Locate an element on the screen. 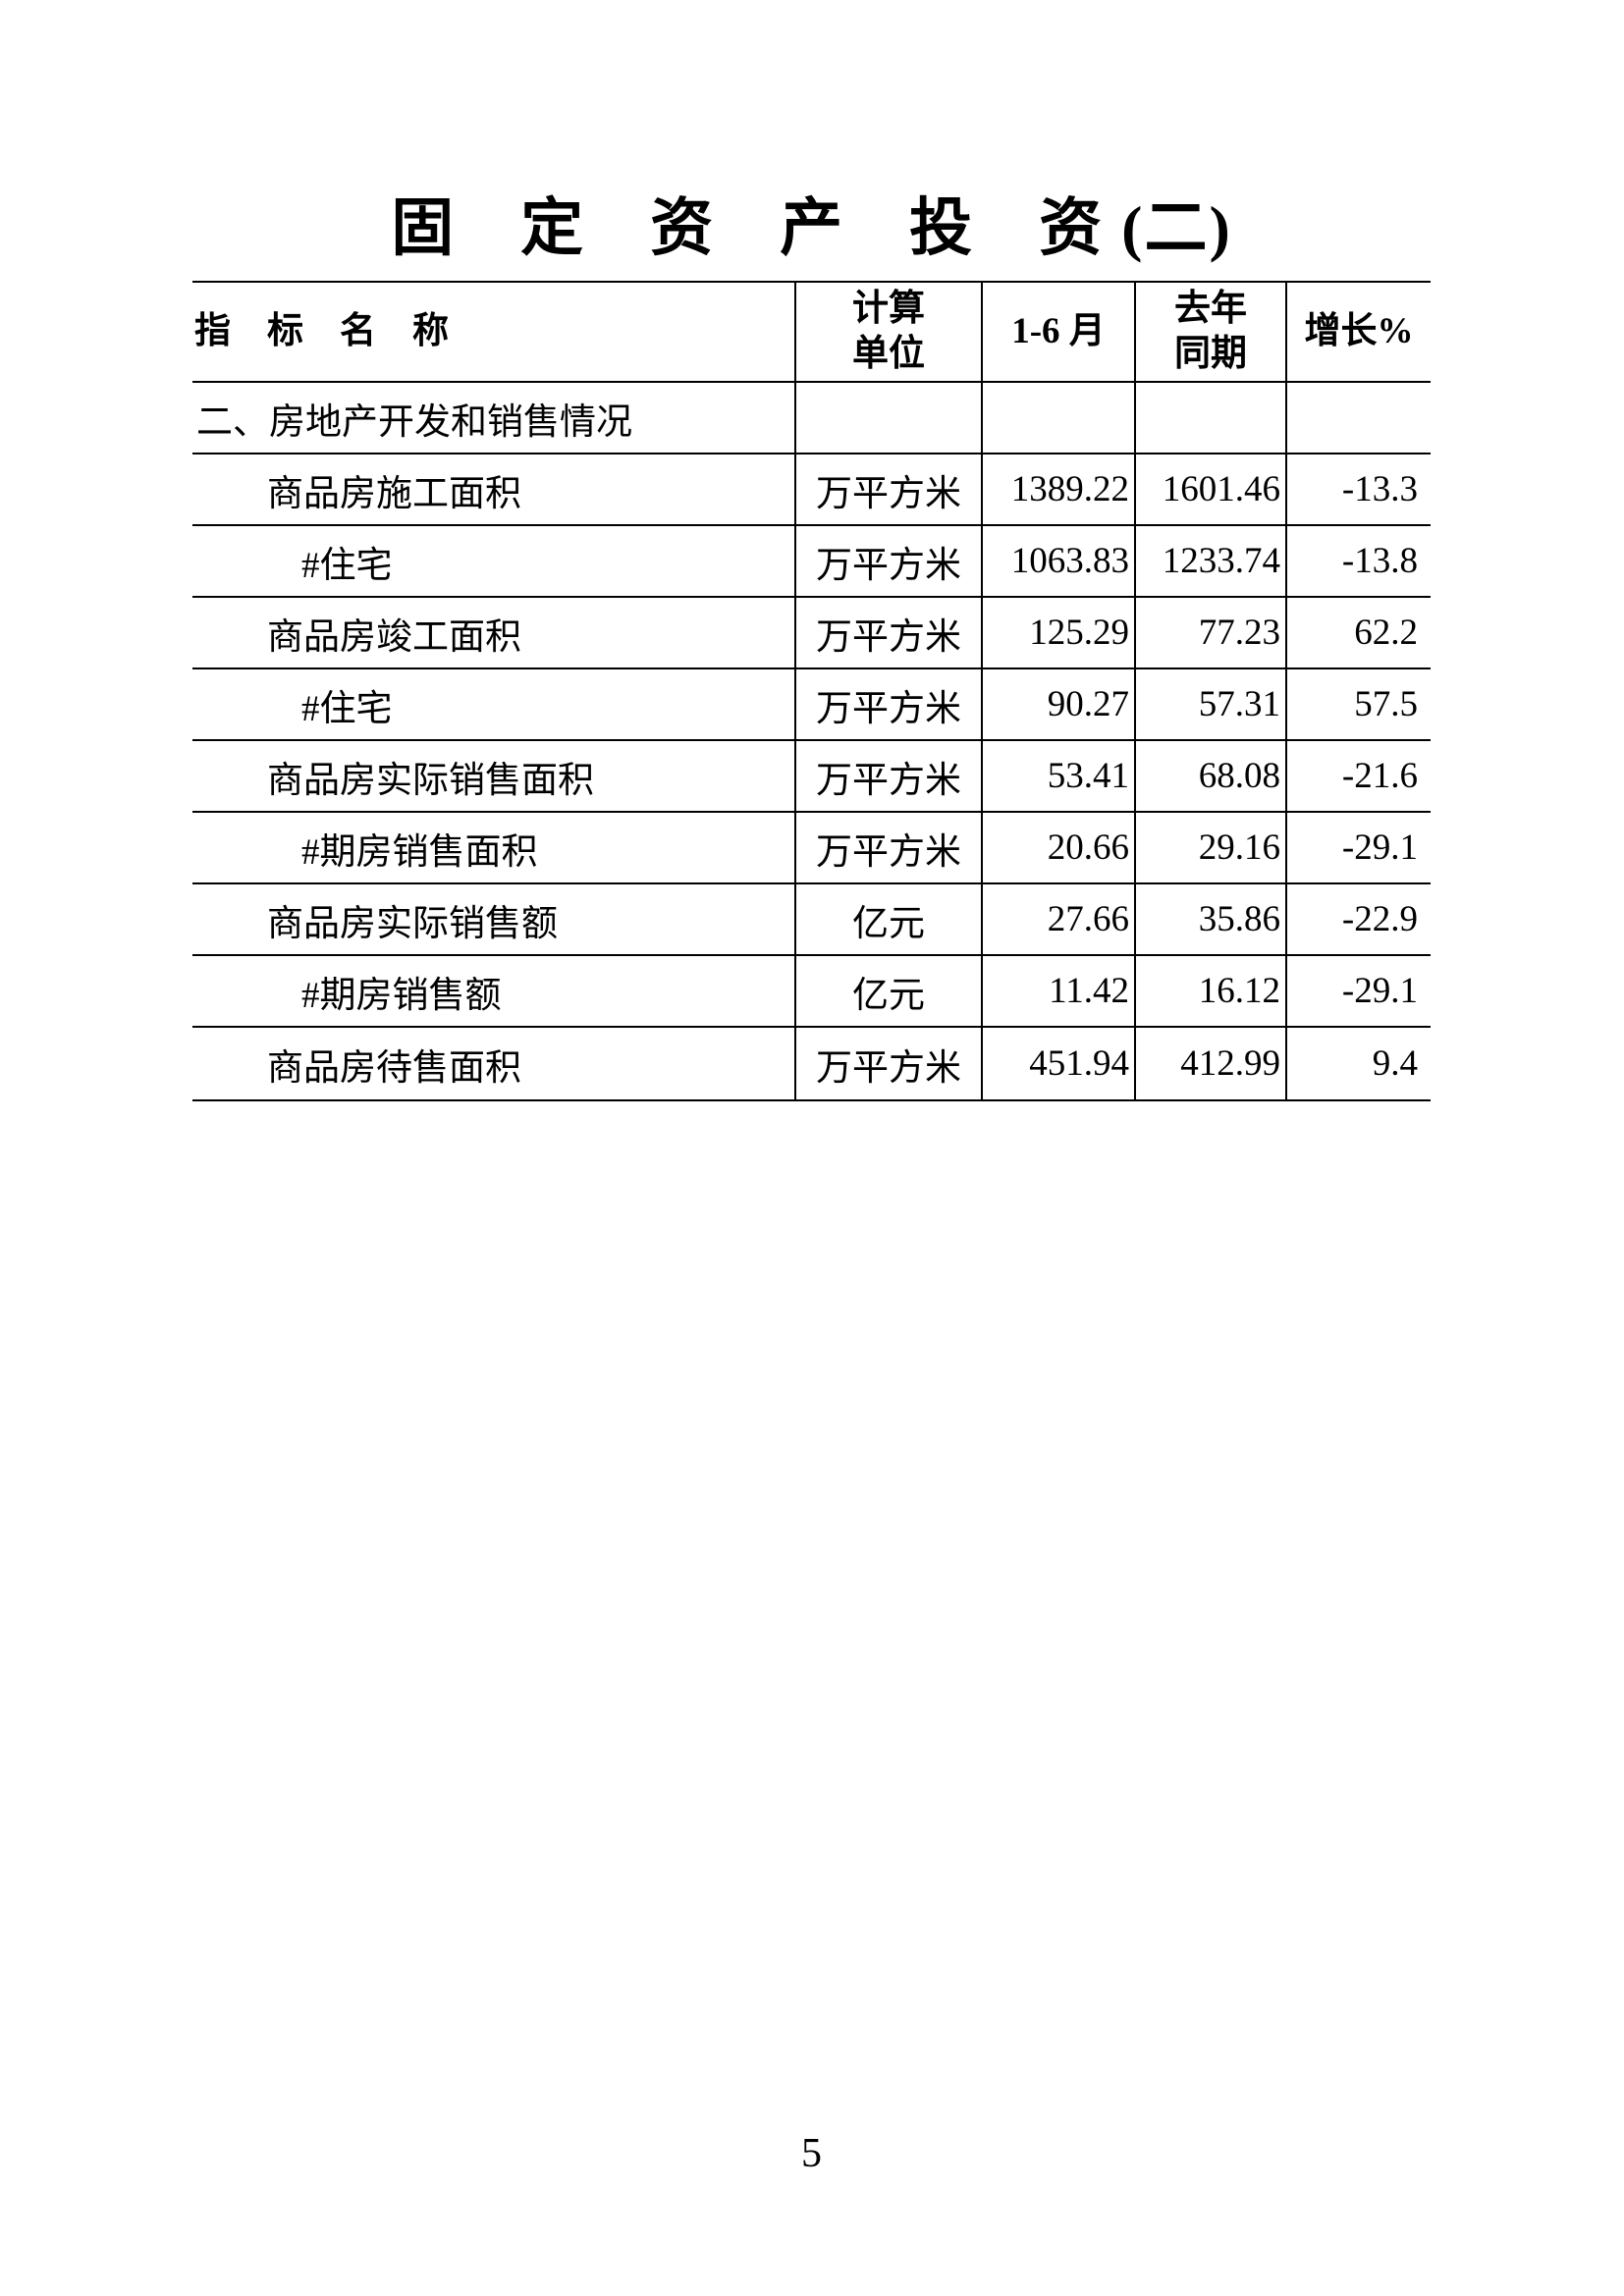 The width and height of the screenshot is (1624, 2296). col-header-period-label: 1-6 月 is located at coordinates (1058, 331).